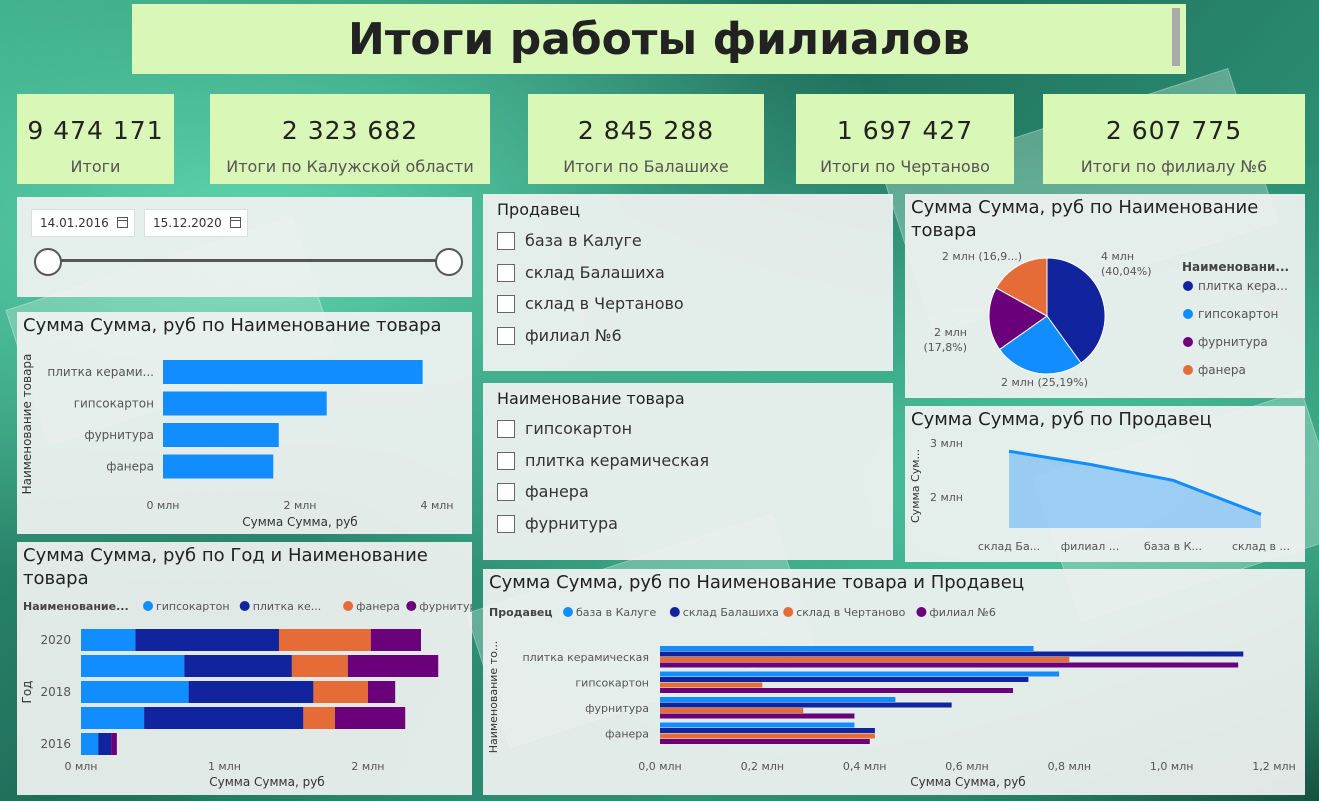 This screenshot has width=1319, height=801. What do you see at coordinates (1176, 37) in the screenshot?
I see `title-scroll-handle` at bounding box center [1176, 37].